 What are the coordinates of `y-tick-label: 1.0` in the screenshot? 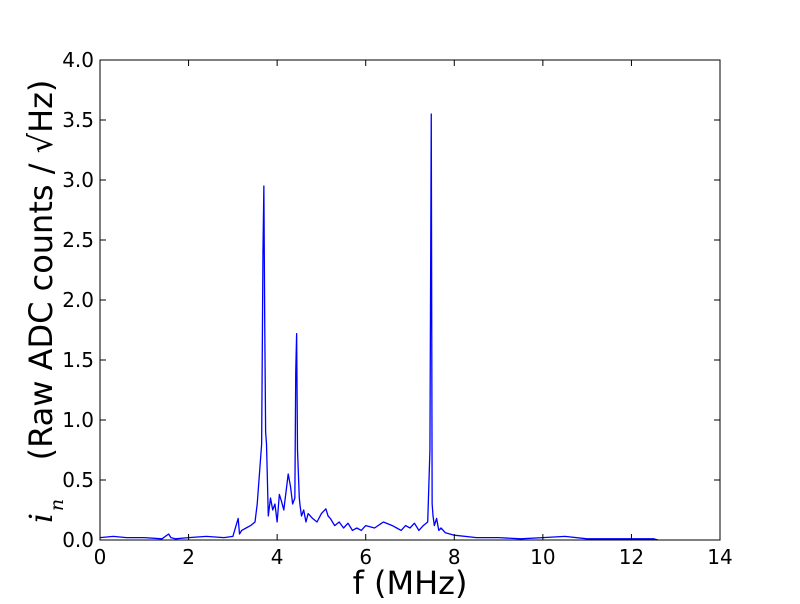 It's located at (78, 420).